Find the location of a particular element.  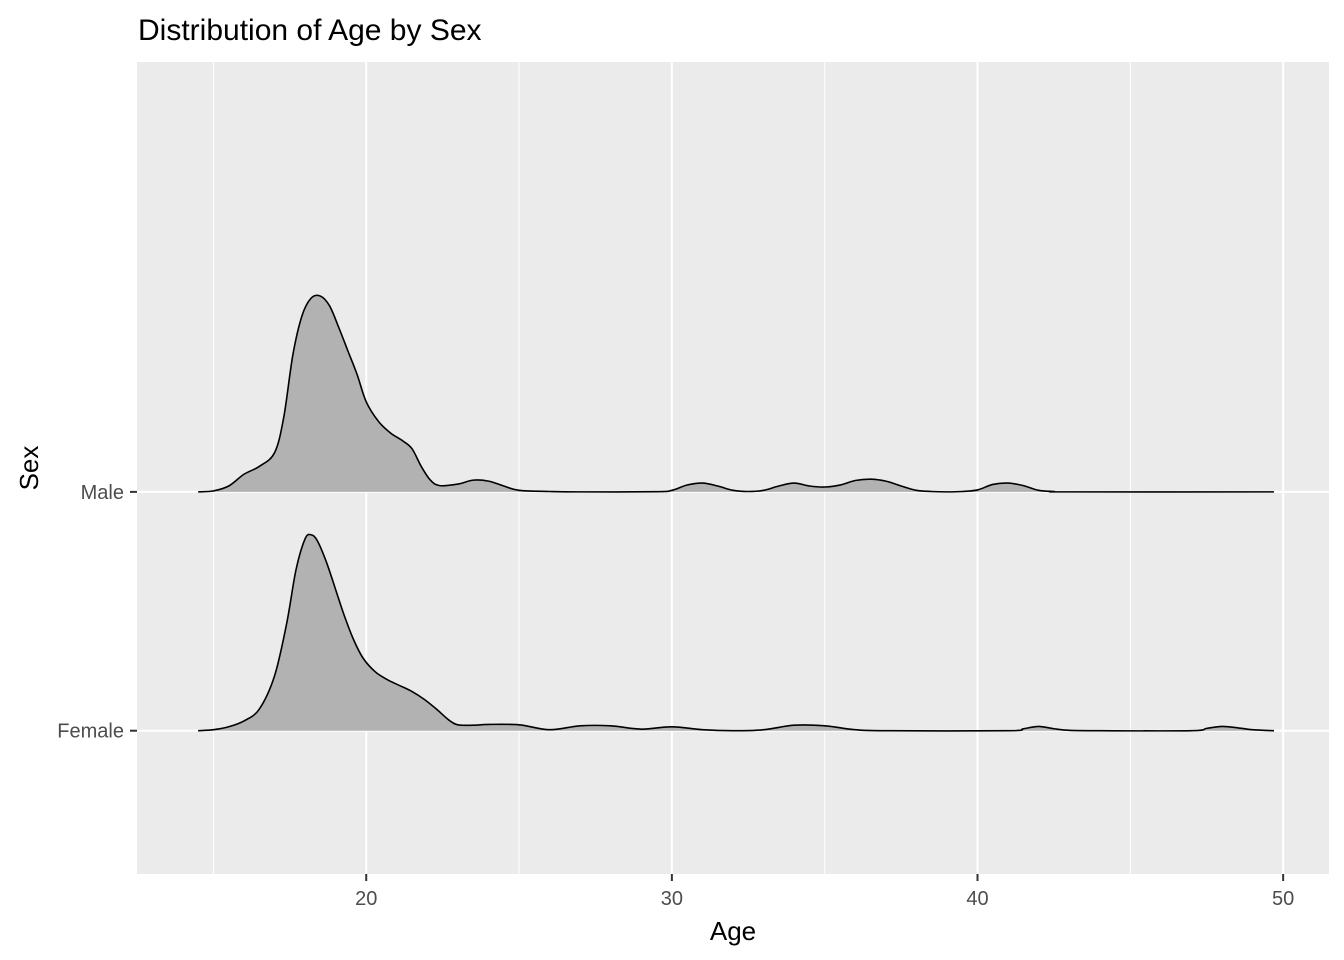

y-axis-title: Sex is located at coordinates (29, 468).